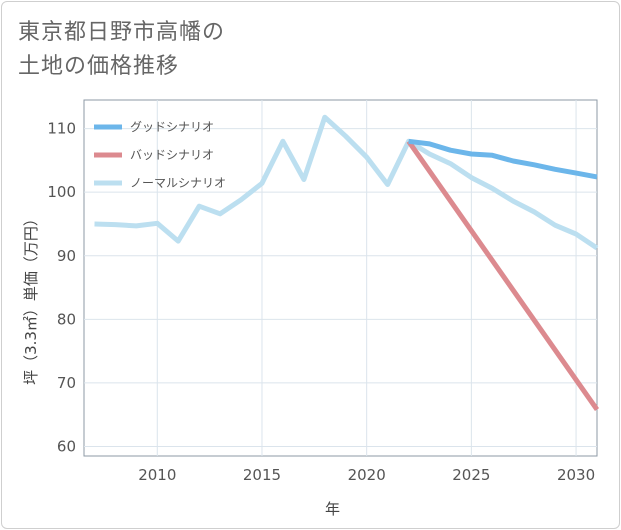 The width and height of the screenshot is (621, 530). What do you see at coordinates (157, 475) in the screenshot?
I see `x-tick-label-2010: 2010` at bounding box center [157, 475].